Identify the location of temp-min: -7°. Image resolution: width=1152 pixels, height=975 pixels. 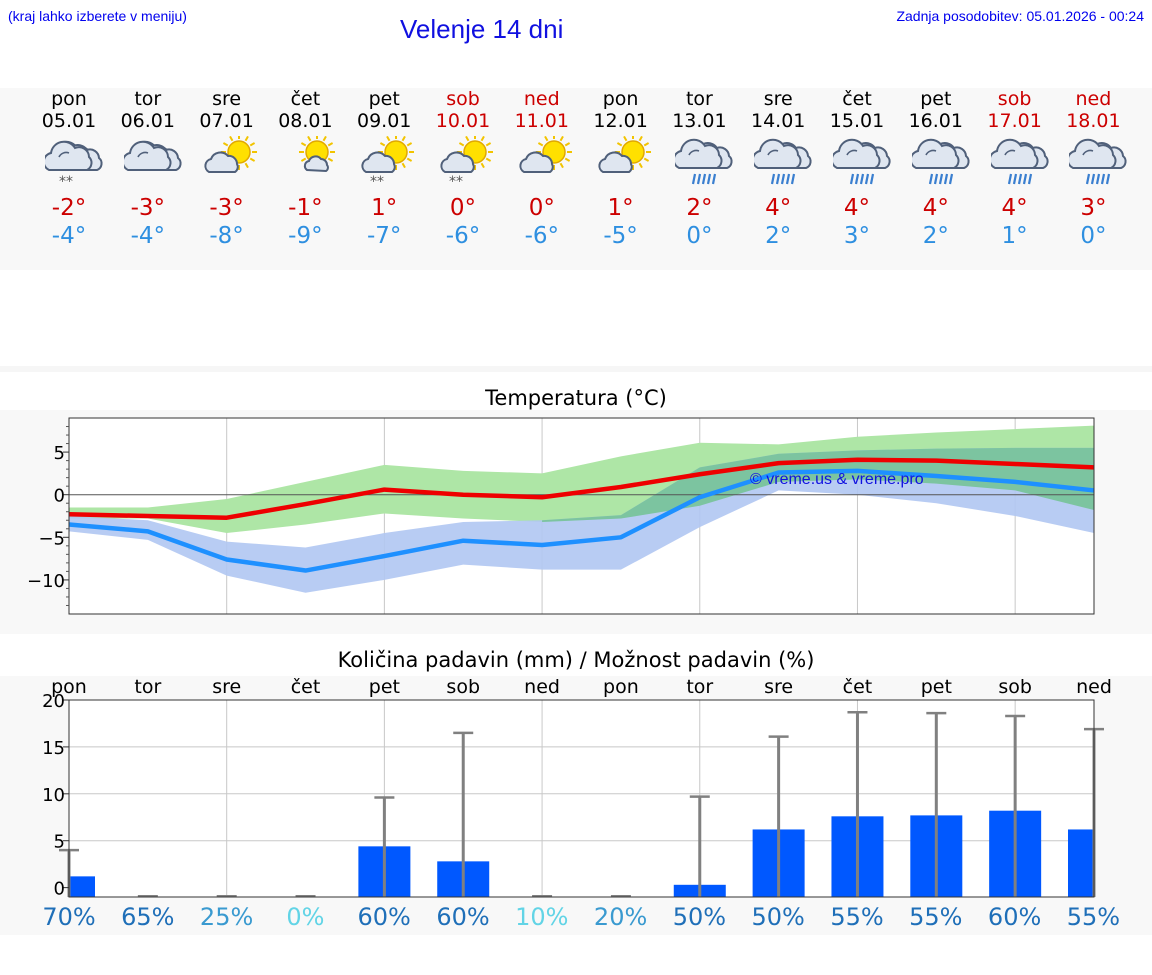
(384, 236).